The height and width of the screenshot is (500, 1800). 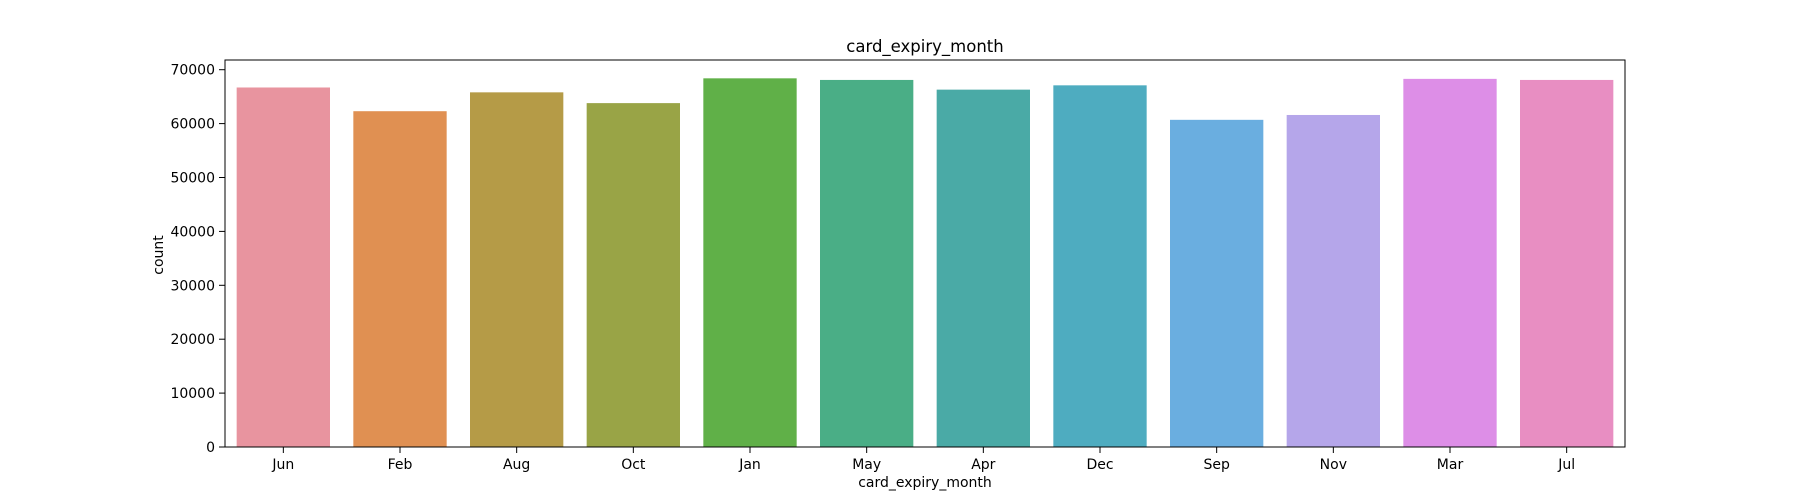 What do you see at coordinates (400, 279) in the screenshot?
I see `bar-feb` at bounding box center [400, 279].